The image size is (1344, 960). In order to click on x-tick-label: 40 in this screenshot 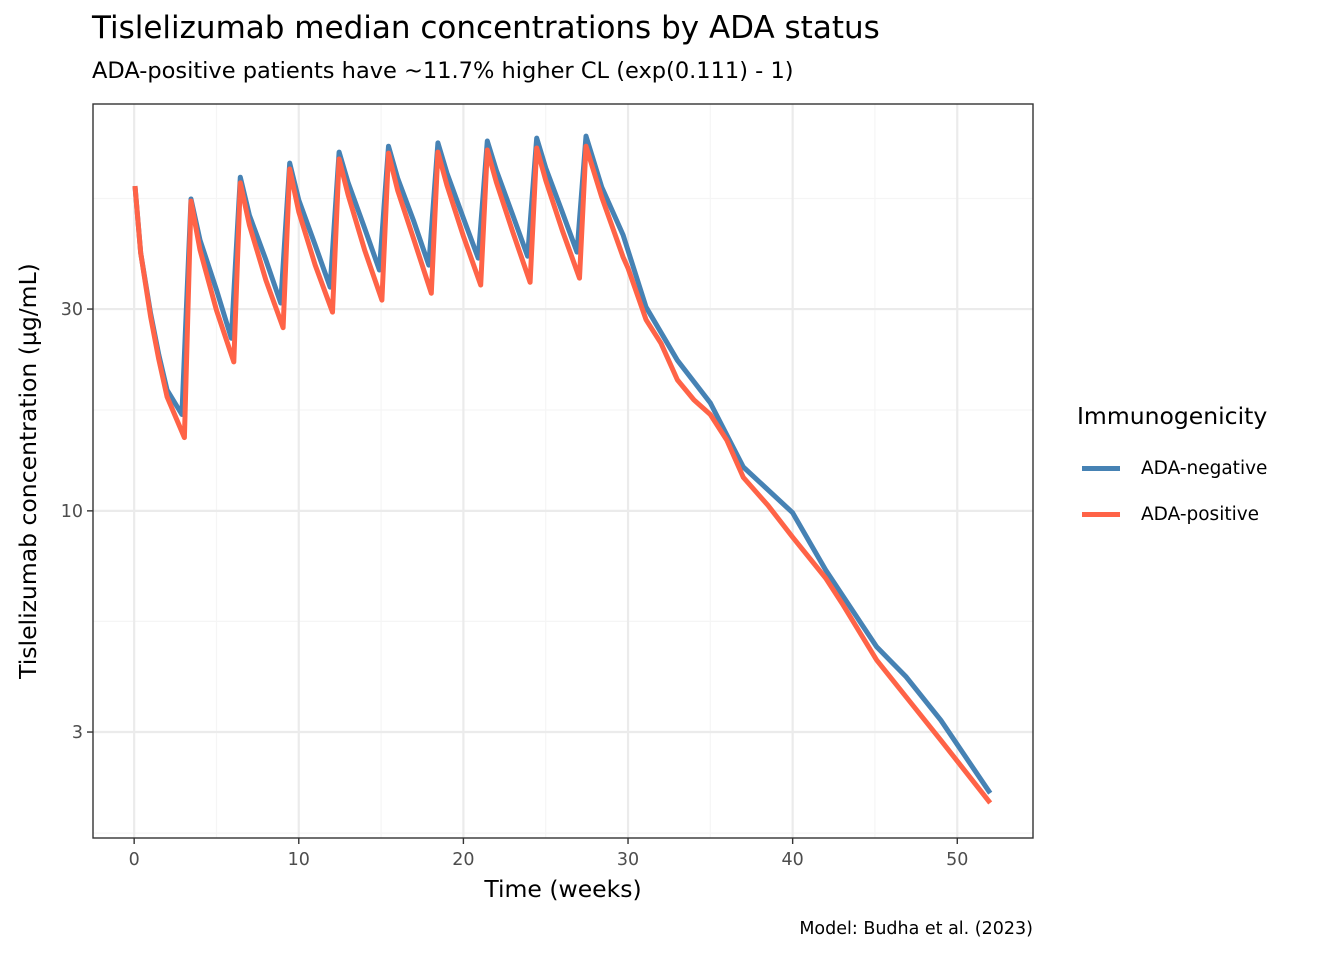, I will do `click(793, 860)`.